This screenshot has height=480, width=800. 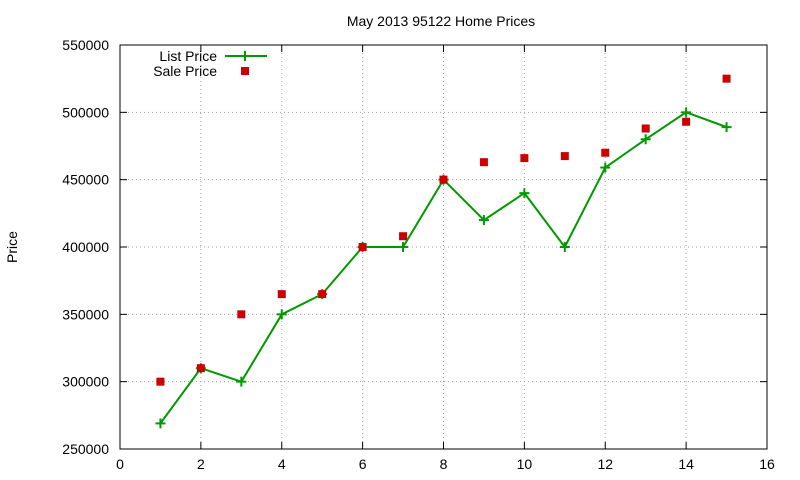 What do you see at coordinates (120, 464) in the screenshot?
I see `x-tick-label: 0` at bounding box center [120, 464].